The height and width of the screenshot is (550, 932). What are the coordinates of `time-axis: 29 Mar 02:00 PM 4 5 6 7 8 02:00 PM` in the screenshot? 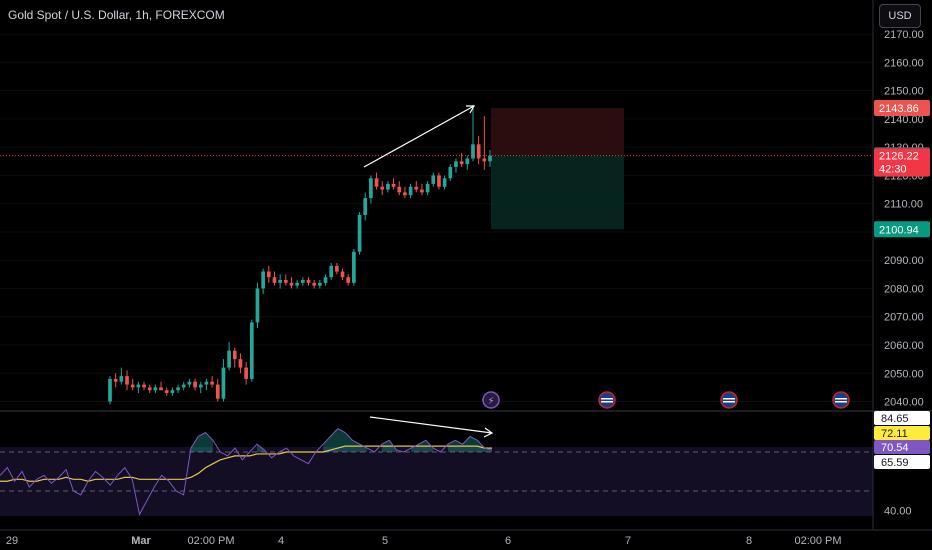 It's located at (424, 541).